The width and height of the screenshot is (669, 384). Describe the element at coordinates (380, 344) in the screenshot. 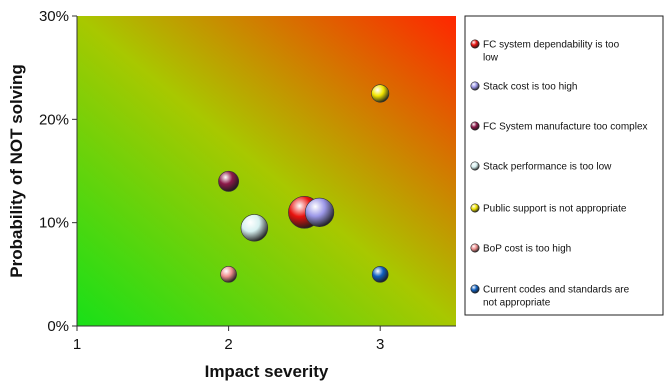

I see `x-tick-label: 3` at that location.